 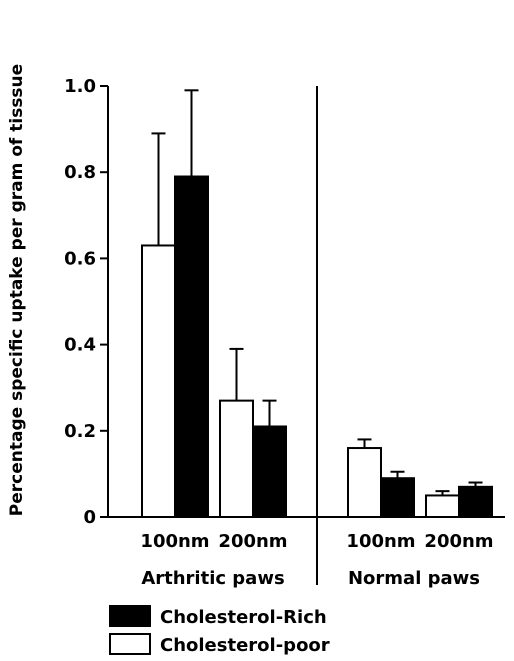 I want to click on x-group-label: Normal paws, so click(x=414, y=578).